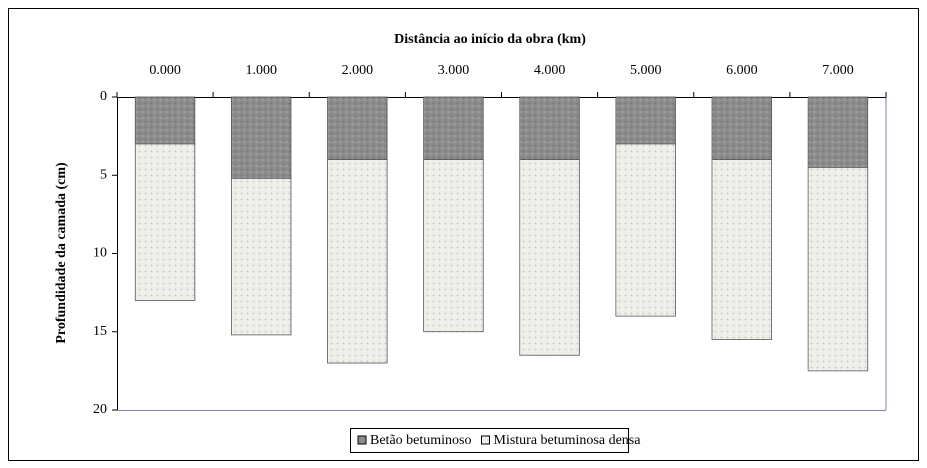  I want to click on chart-title: Distância ao início da obra (km), so click(490, 39).